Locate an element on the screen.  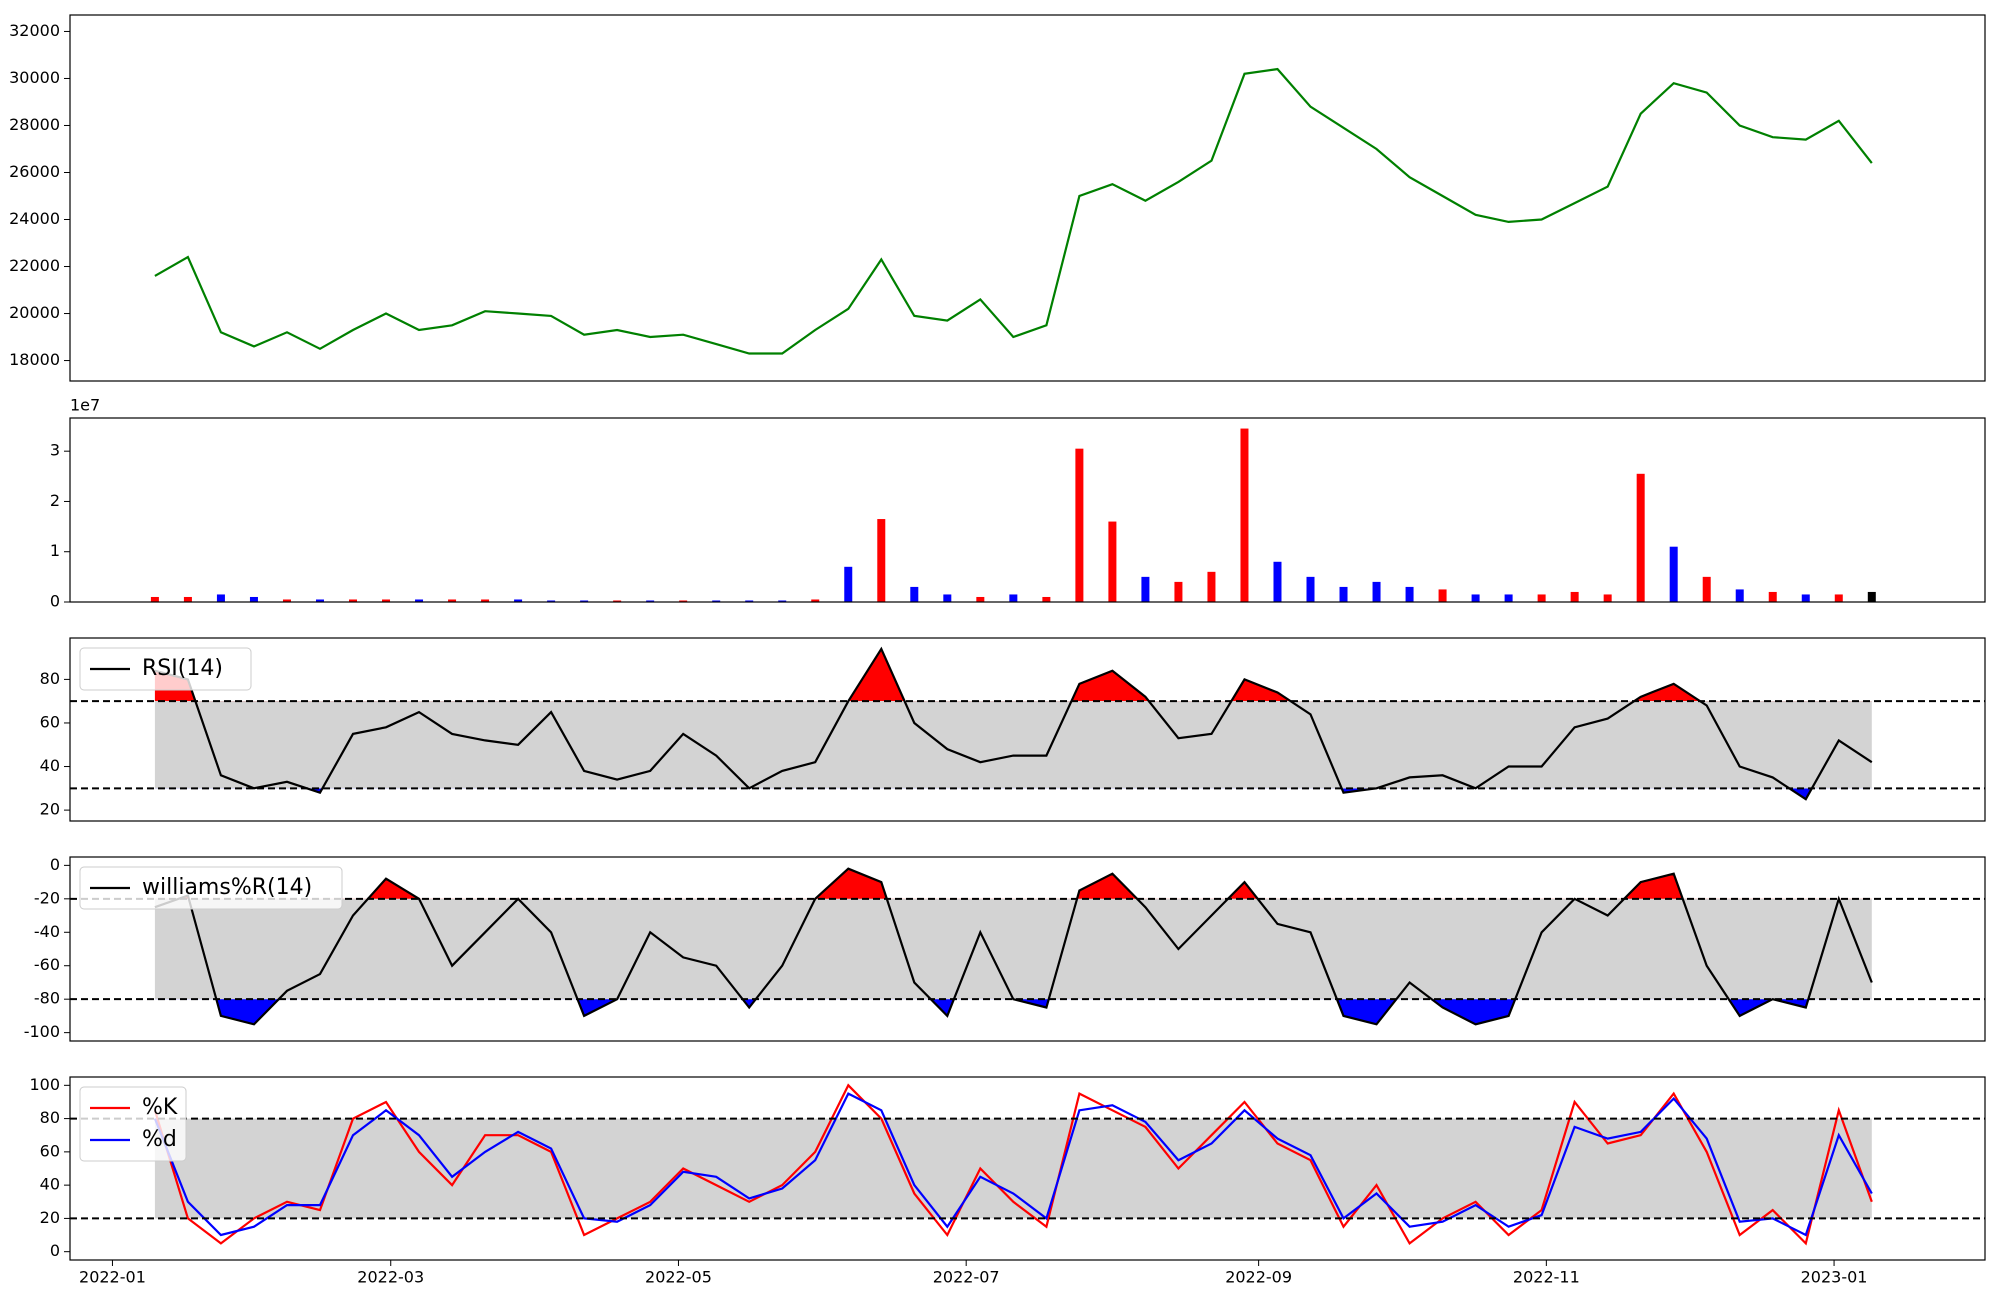
x-tick-label: 2022-09 is located at coordinates (1258, 1277).